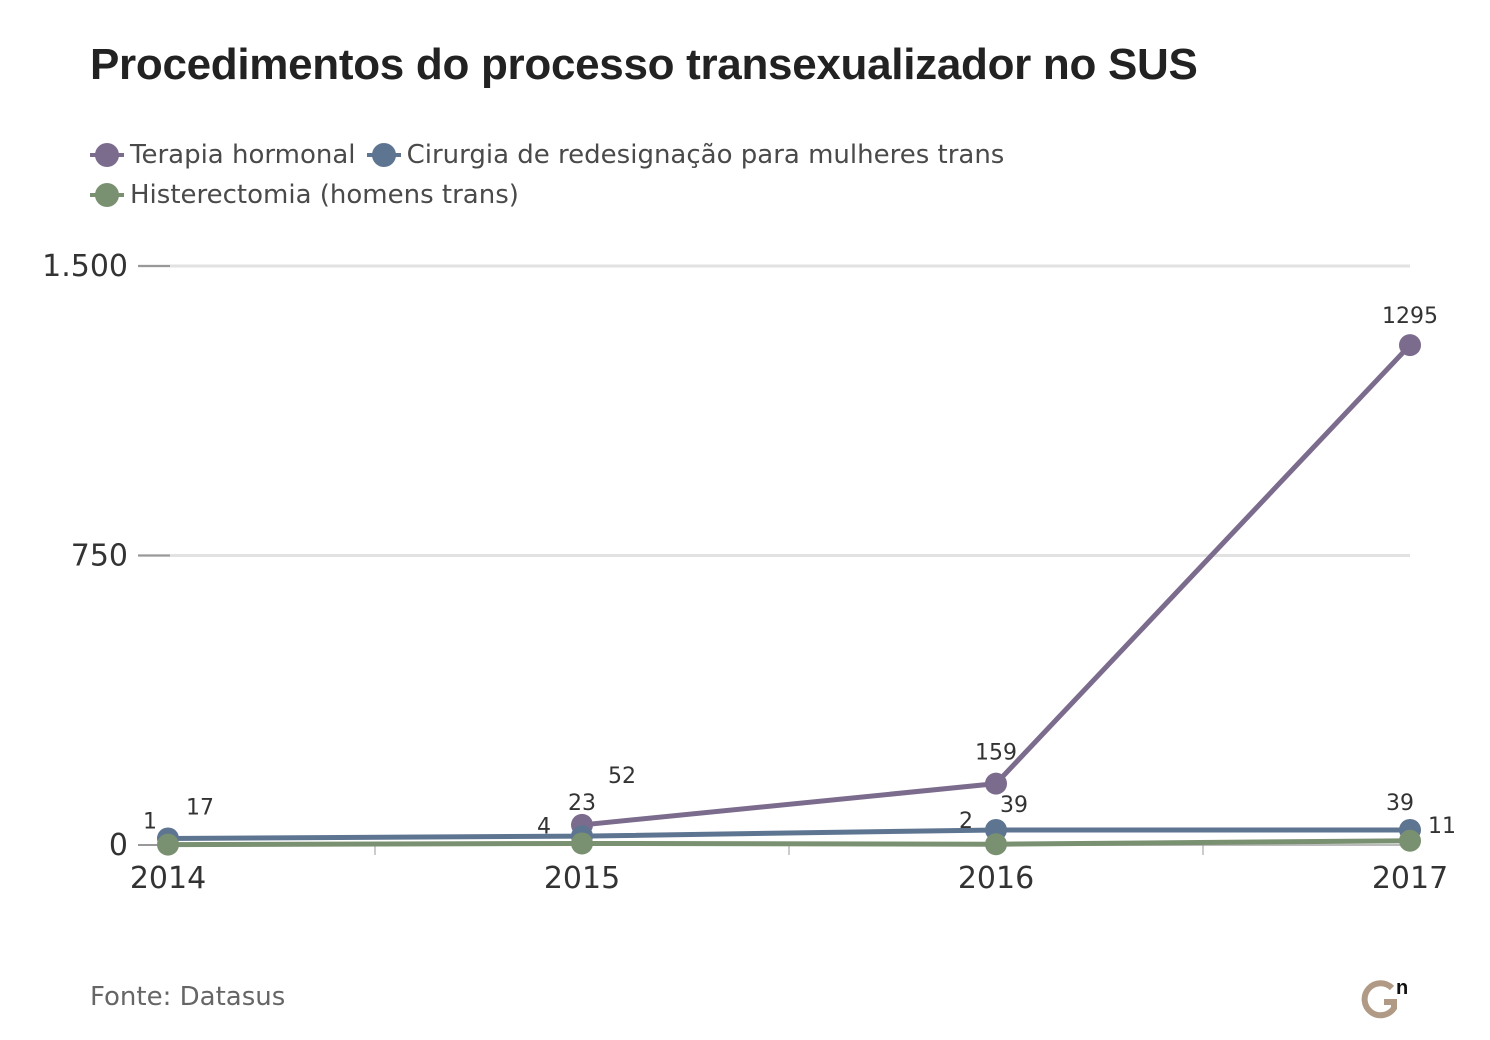 This screenshot has width=1490, height=1040. What do you see at coordinates (188, 997) in the screenshot?
I see `source-note: Fonte: Datasus` at bounding box center [188, 997].